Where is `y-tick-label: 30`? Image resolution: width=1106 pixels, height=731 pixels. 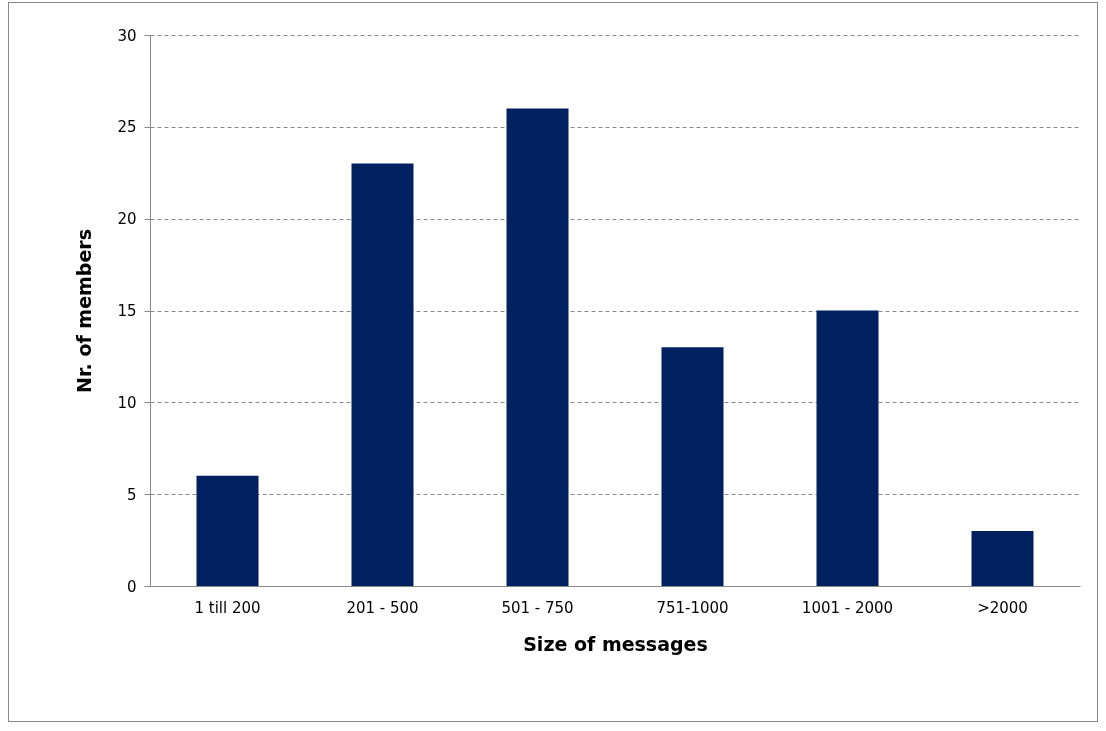
y-tick-label: 30 is located at coordinates (127, 35).